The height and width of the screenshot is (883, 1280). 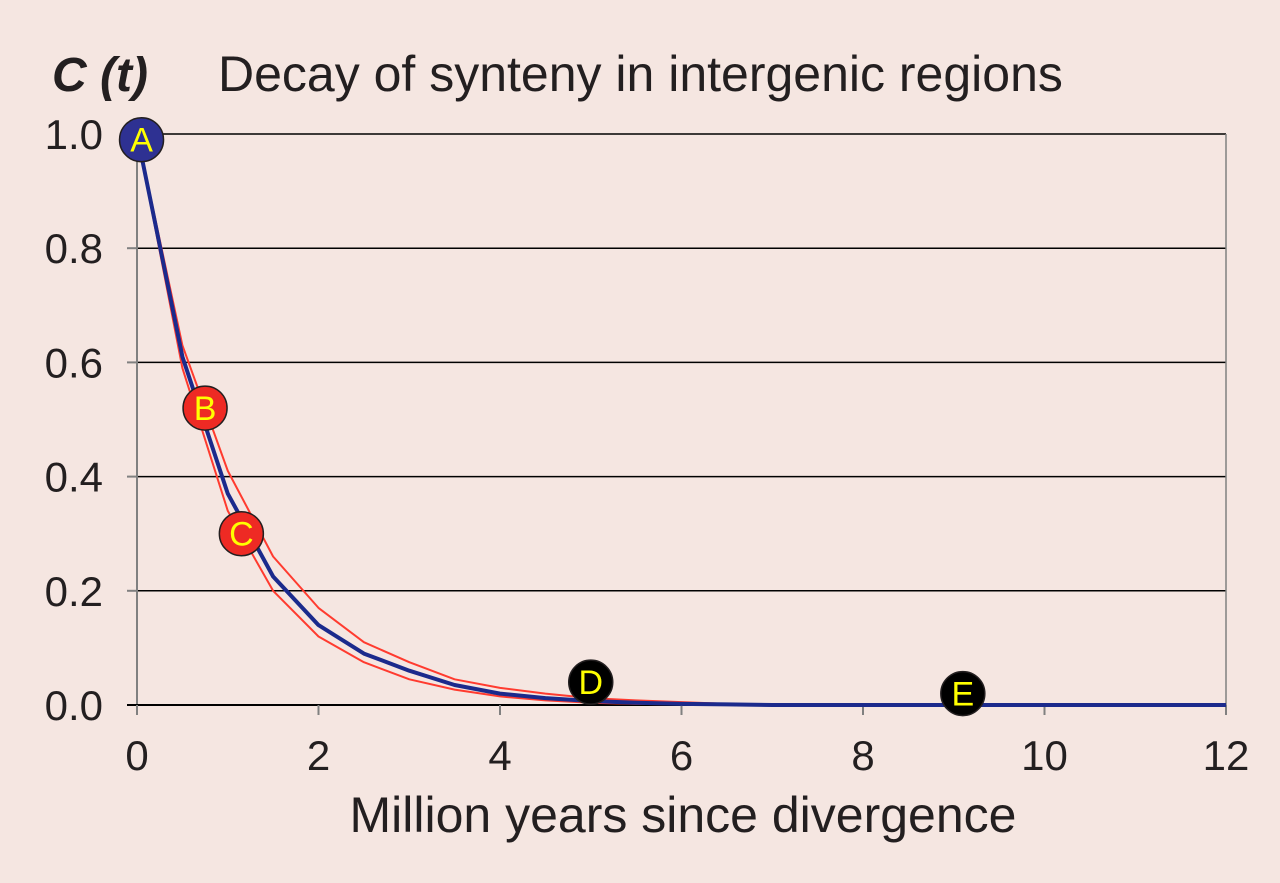 I want to click on y-tick-label-5: 1.0, so click(x=74, y=134).